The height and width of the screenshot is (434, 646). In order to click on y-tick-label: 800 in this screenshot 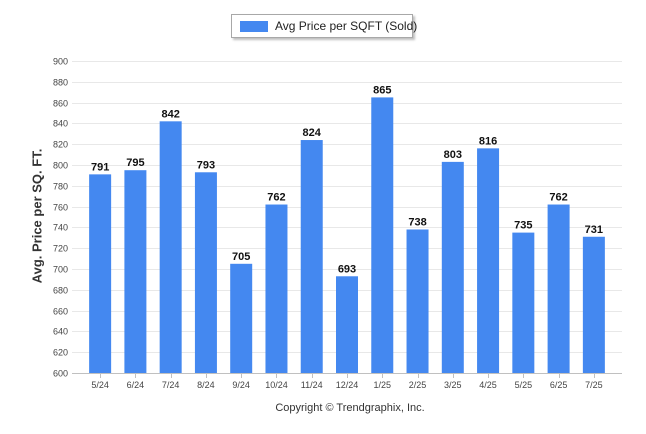, I will do `click(60, 166)`.